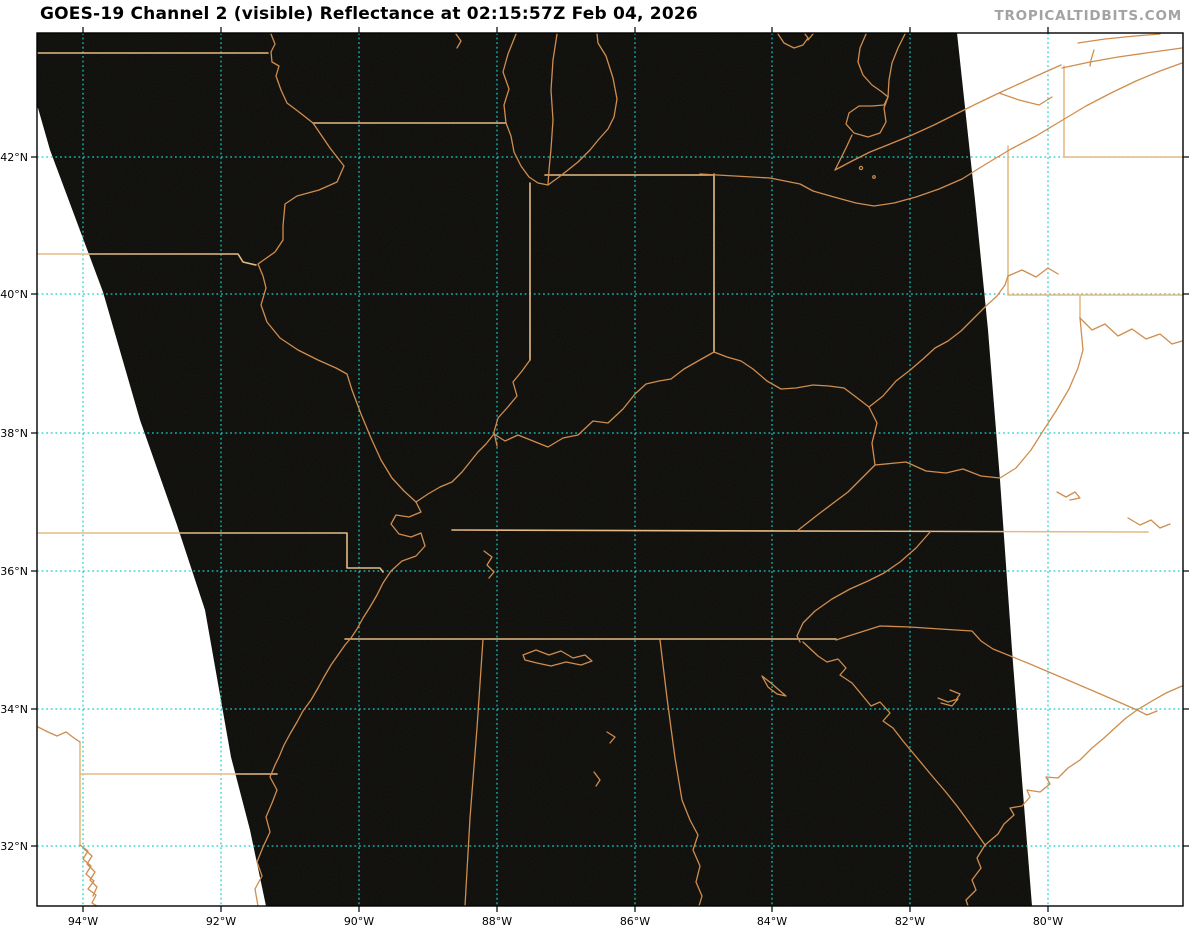 This screenshot has width=1200, height=929. I want to click on small-lake, so click(604, 759).